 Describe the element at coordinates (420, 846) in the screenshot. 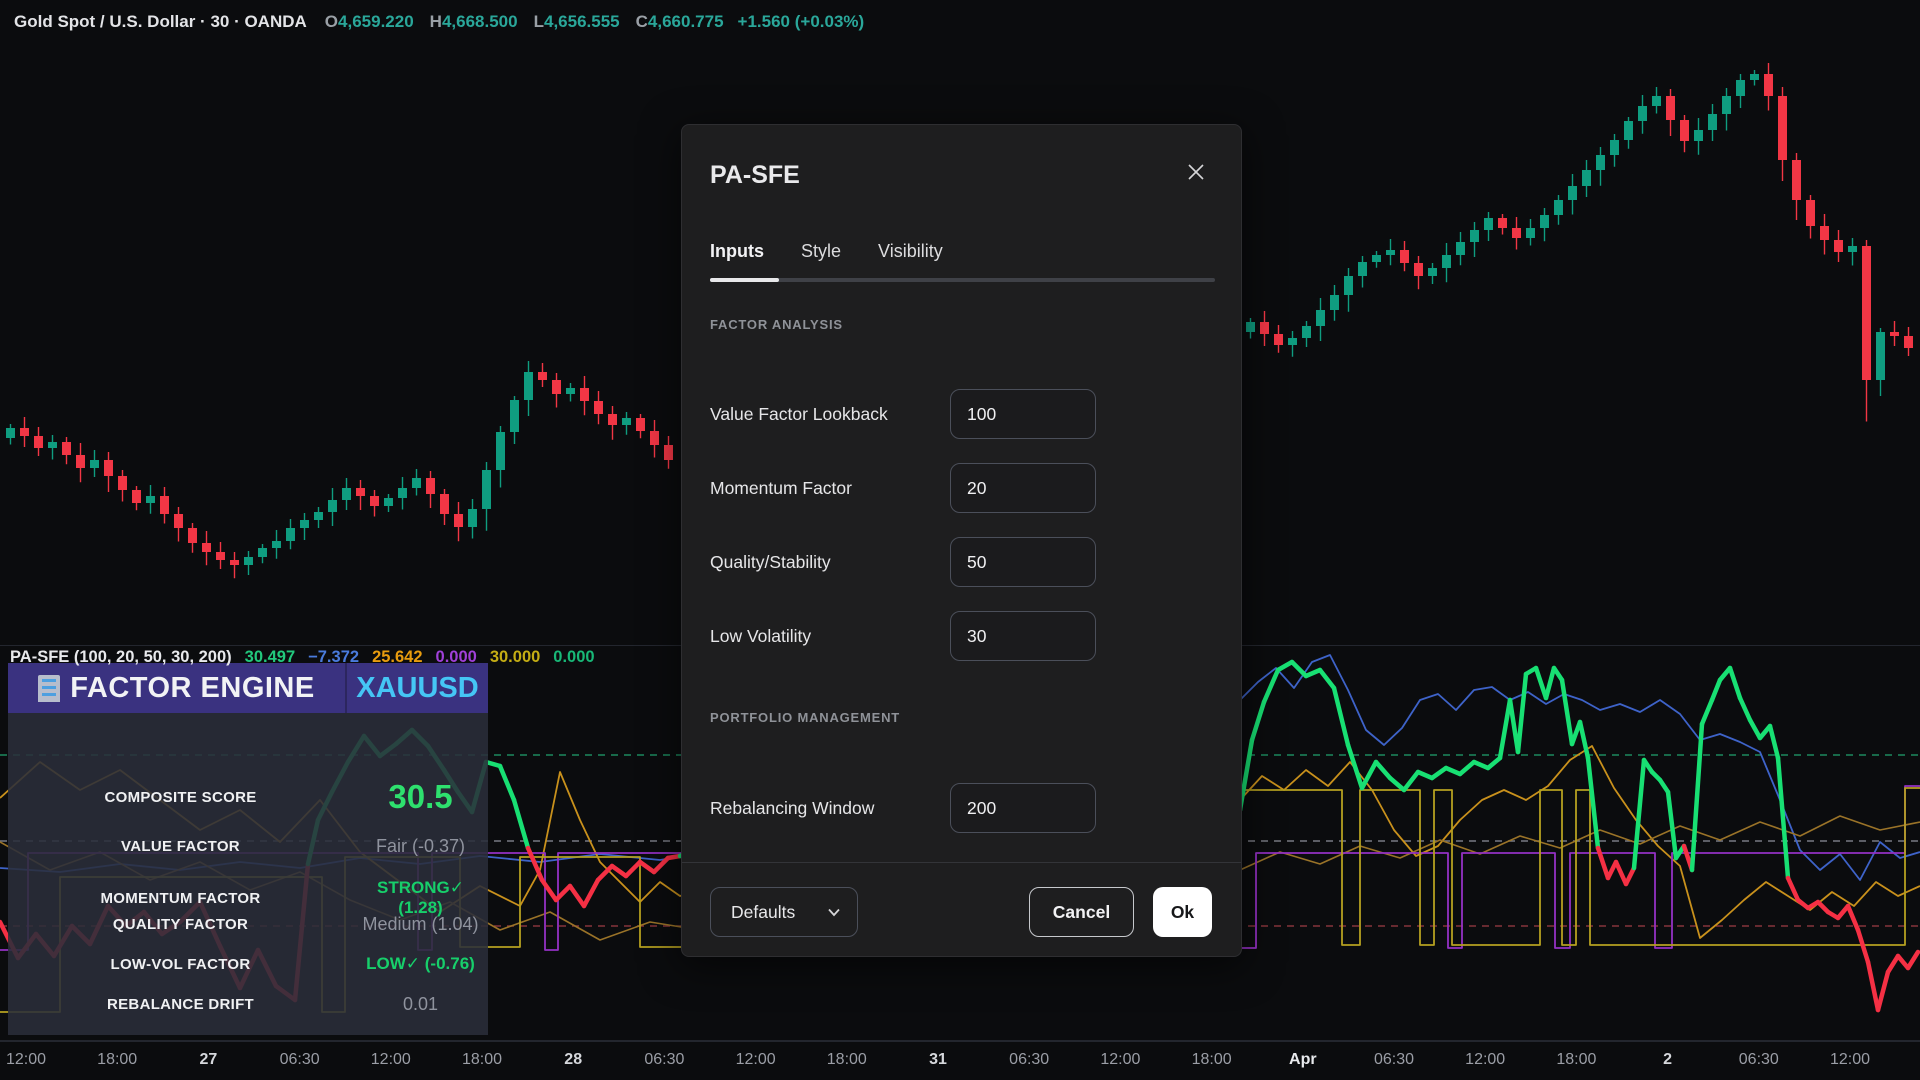

I see `factor-row-value: Fair (-0.37)` at that location.